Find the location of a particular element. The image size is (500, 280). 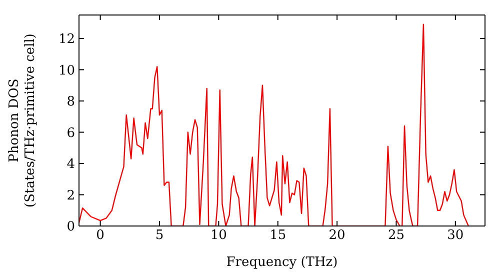

y-axis-title: Phonon DOS (States/THz·primitive cell) is located at coordinates (22, 120).